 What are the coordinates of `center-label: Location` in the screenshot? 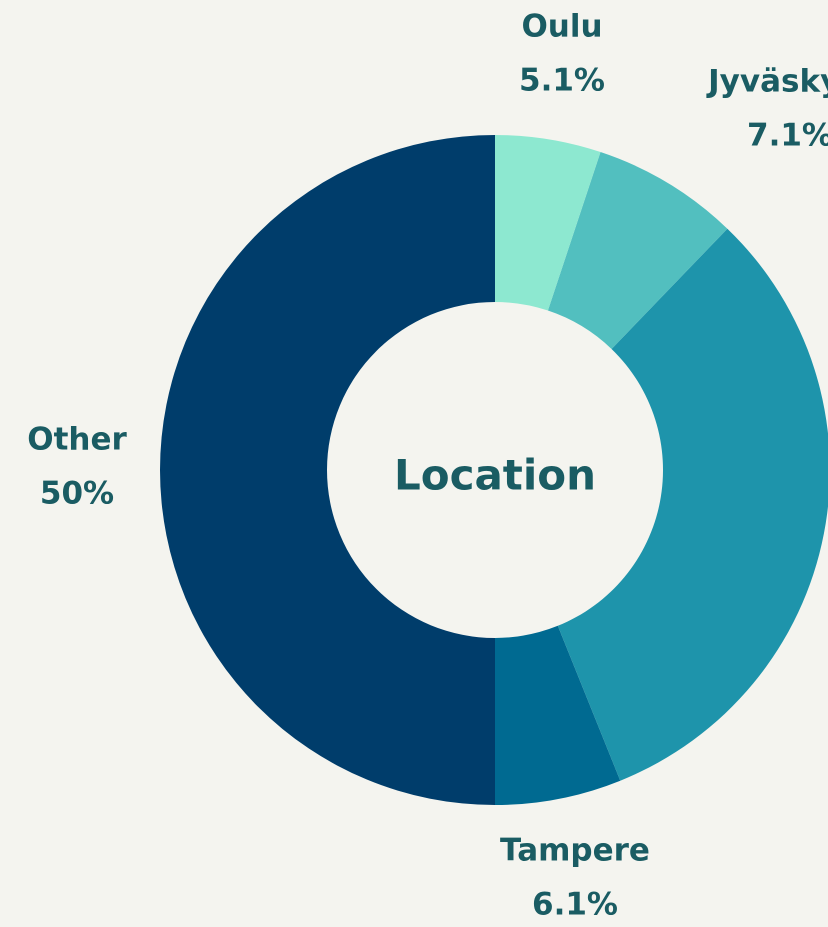 It's located at (495, 475).